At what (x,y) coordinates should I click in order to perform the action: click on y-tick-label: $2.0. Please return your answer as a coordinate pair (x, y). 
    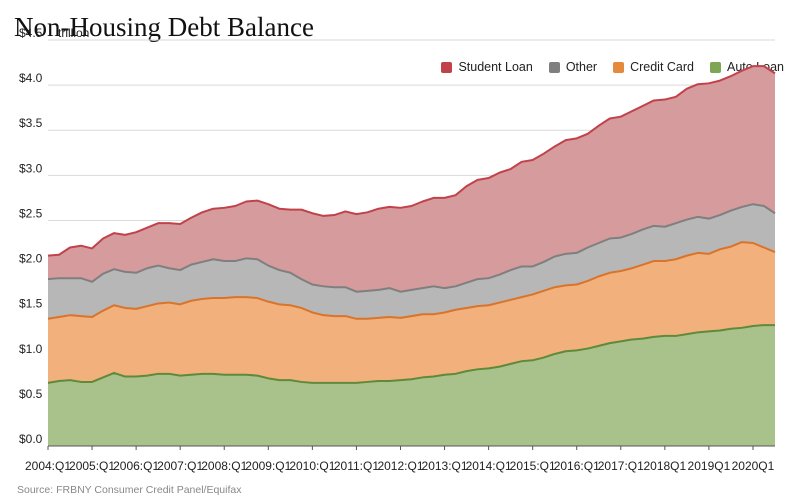
    Looking at the image, I should click on (31, 259).